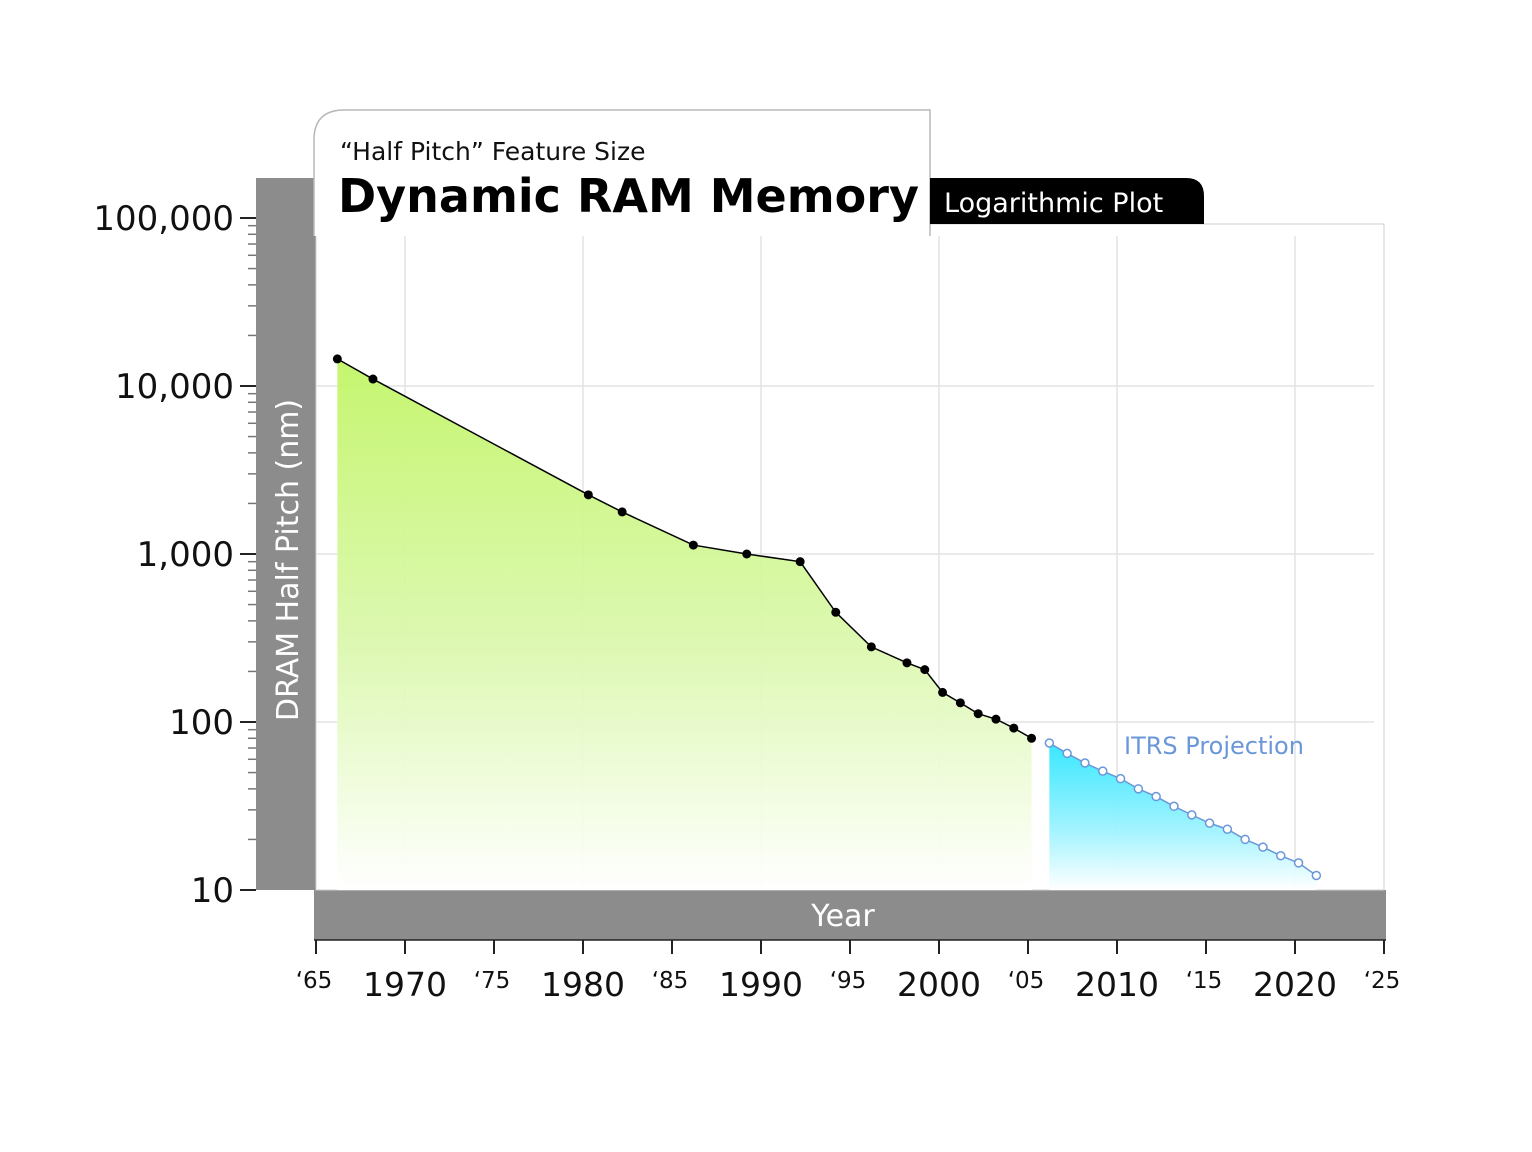 This screenshot has height=1152, width=1532. I want to click on chart-subtitle: “Half Pitch” Feature Size, so click(493, 151).